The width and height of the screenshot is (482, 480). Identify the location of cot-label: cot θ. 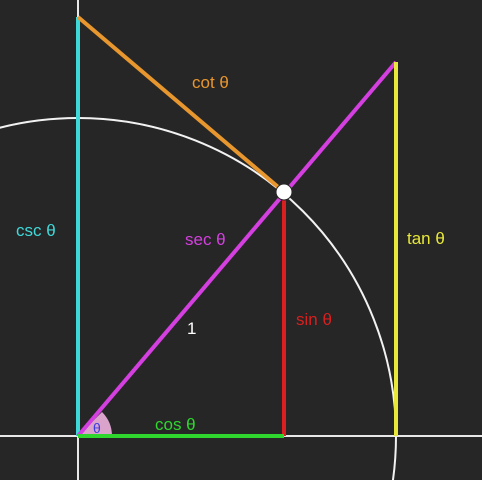
(210, 82).